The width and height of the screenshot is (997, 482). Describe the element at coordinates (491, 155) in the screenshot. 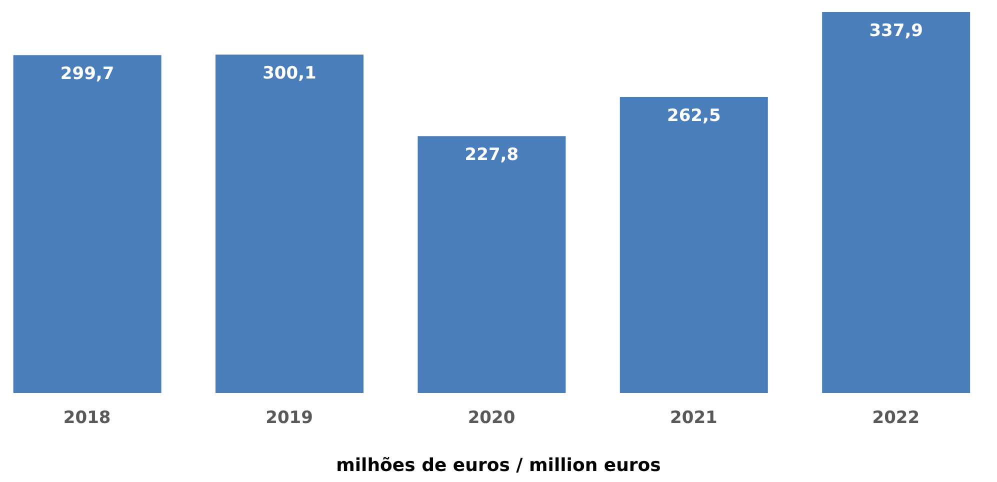

I see `data-label: 227,8` at that location.